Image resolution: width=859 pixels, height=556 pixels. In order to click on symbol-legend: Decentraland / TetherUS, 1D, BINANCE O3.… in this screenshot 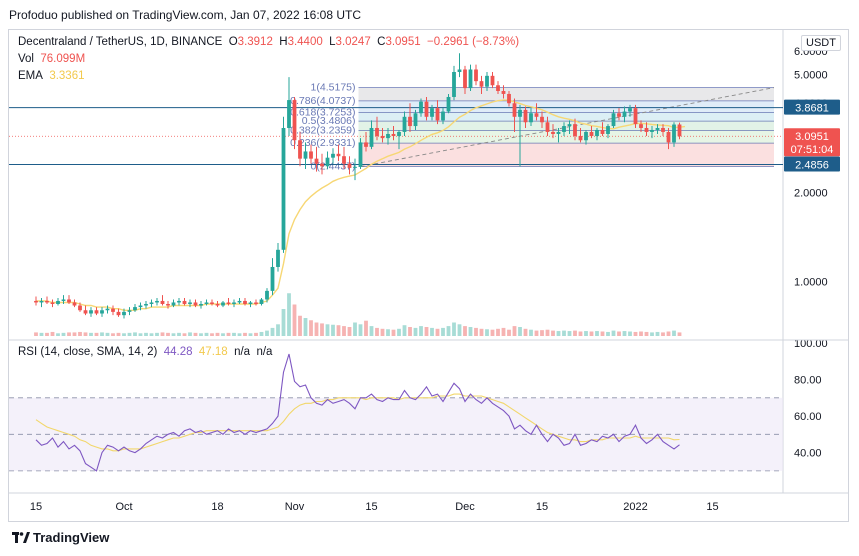, I will do `click(268, 42)`.